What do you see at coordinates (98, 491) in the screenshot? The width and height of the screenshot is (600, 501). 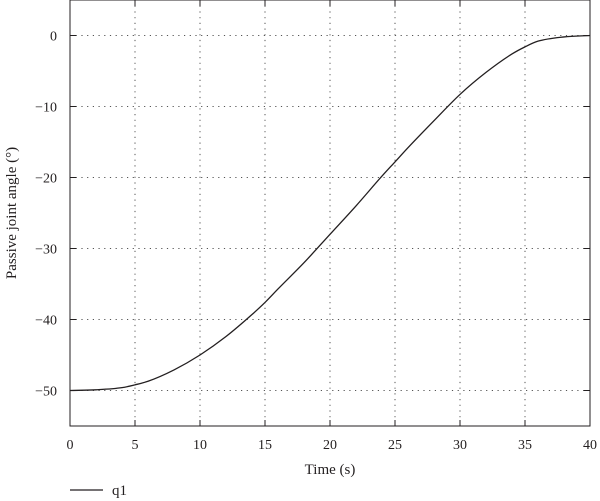 I see `legend: q1` at bounding box center [98, 491].